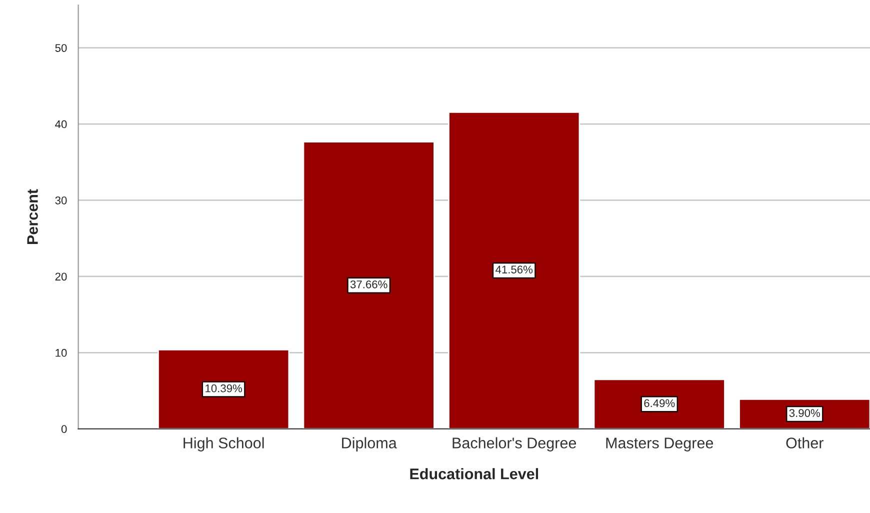 The height and width of the screenshot is (513, 870). Describe the element at coordinates (61, 352) in the screenshot. I see `y-tick-label: 10` at that location.